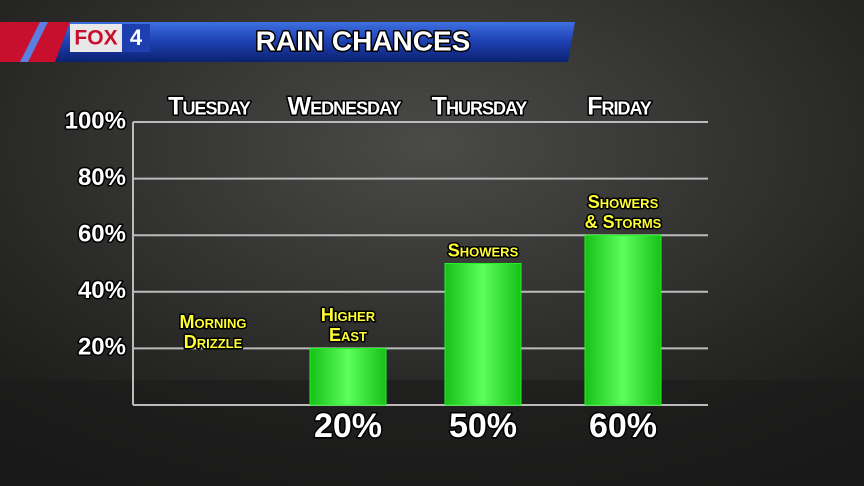 This screenshot has height=486, width=864. What do you see at coordinates (213, 342) in the screenshot?
I see `annotation: Drizzle` at bounding box center [213, 342].